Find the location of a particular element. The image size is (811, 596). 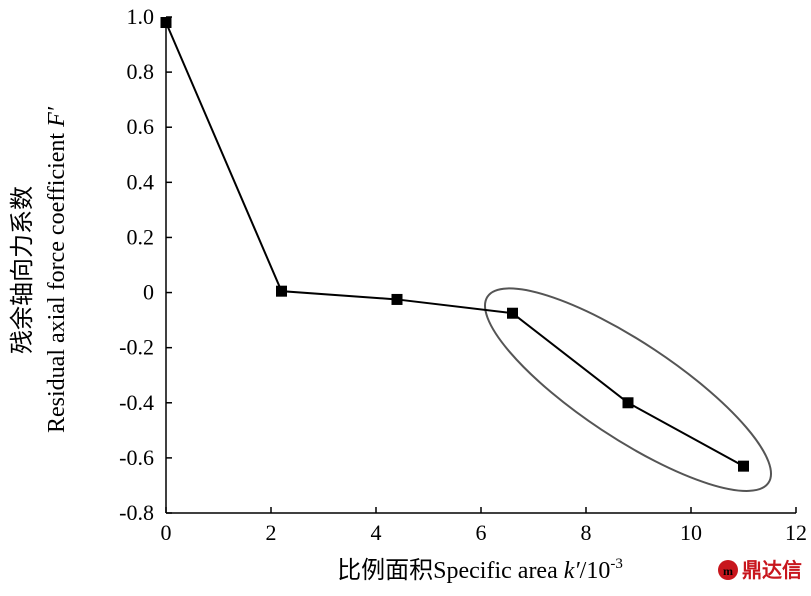

y-tick-label: 0 is located at coordinates (148, 292).